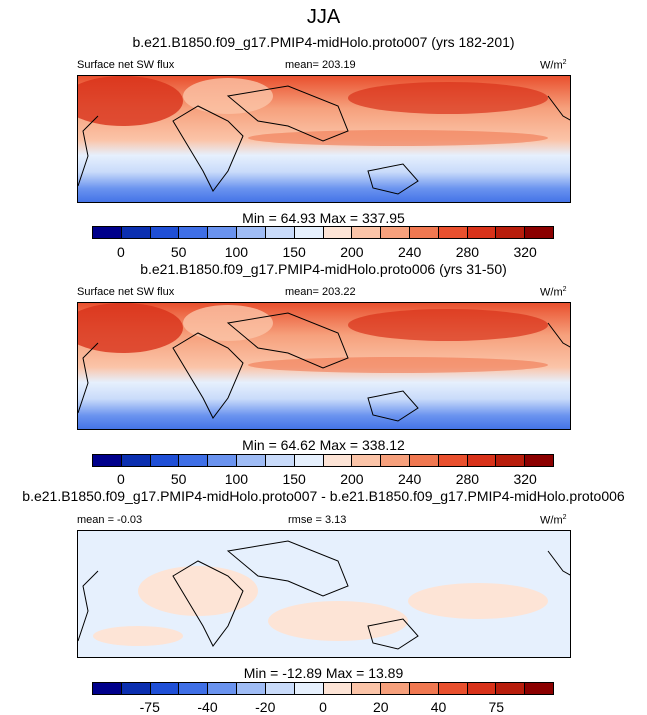 The width and height of the screenshot is (647, 715). What do you see at coordinates (380, 707) in the screenshot?
I see `panel3-colorbar-tick-label: 20` at bounding box center [380, 707].